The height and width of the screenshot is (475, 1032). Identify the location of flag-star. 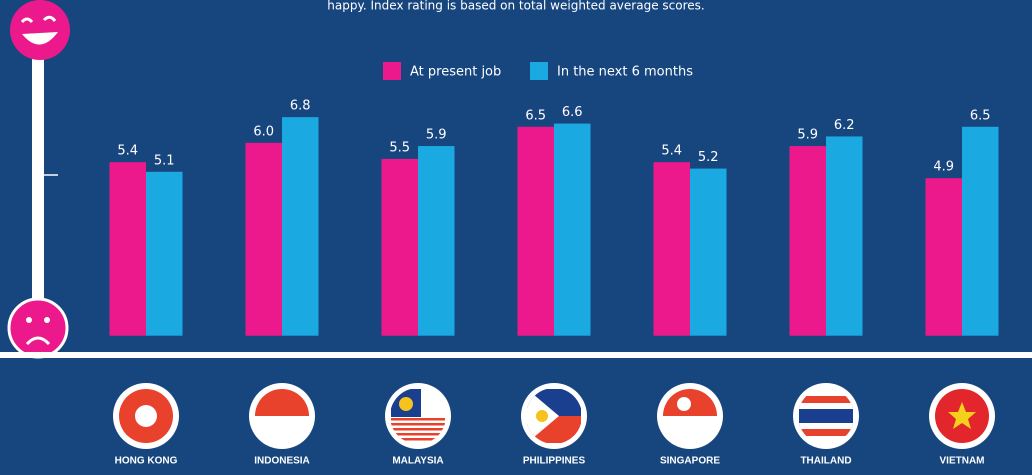
(962, 415).